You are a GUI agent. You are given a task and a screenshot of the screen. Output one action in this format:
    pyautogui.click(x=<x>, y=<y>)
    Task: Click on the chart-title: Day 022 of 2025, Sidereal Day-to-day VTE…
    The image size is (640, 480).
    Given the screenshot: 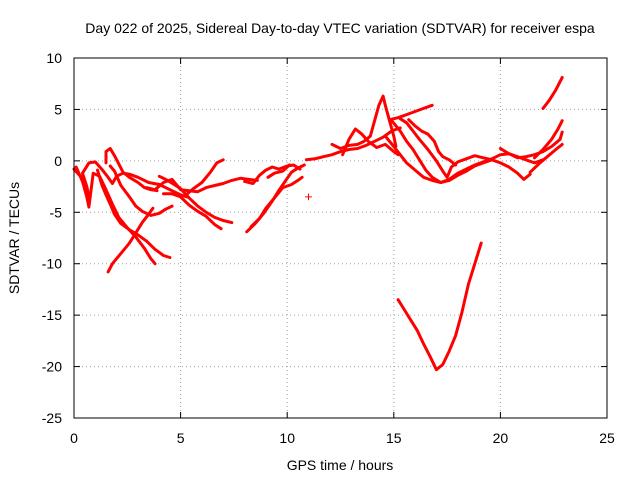 What is the action you would take?
    pyautogui.click(x=340, y=28)
    